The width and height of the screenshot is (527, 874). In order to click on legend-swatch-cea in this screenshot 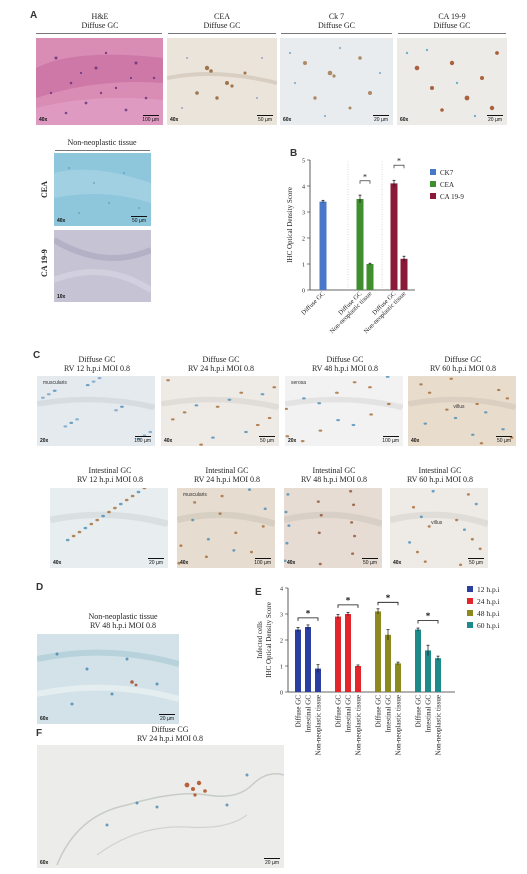, I will do `click(433, 184)`.